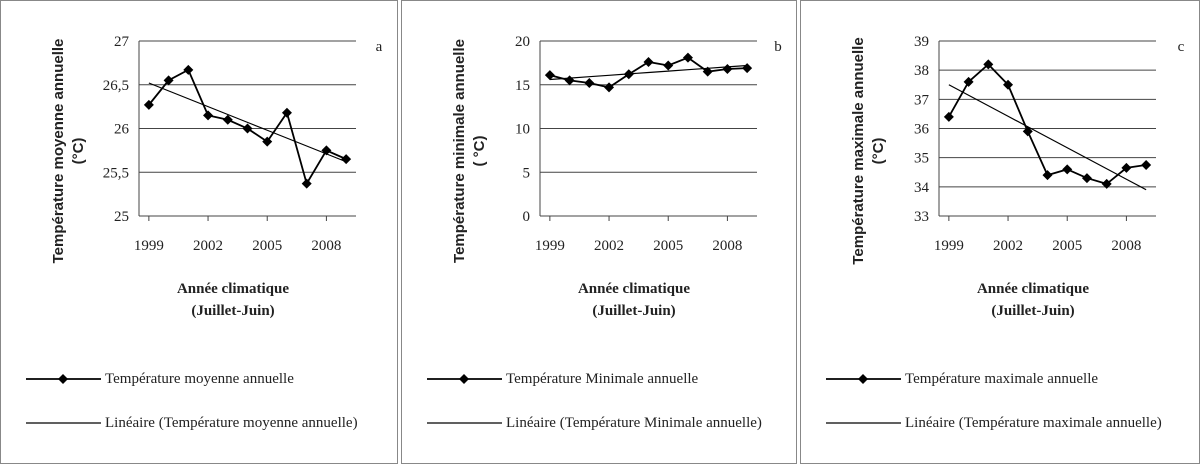 This screenshot has width=1200, height=466. I want to click on y-tick-label: 15, so click(522, 86).